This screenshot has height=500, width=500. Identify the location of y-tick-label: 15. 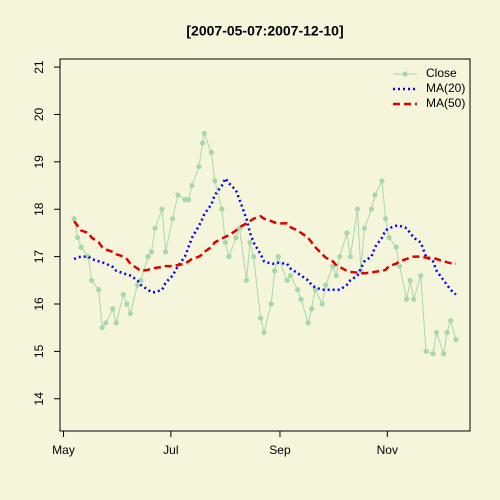
(39, 351).